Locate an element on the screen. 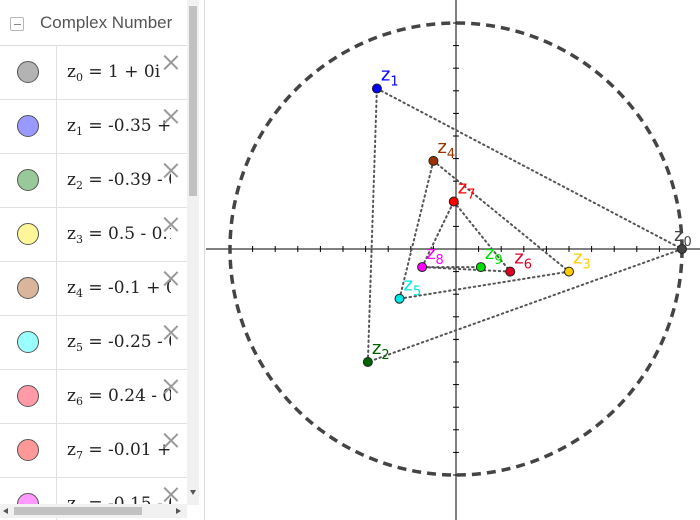 The width and height of the screenshot is (700, 520). algebra-row-z7: z7 = -0.01 + 0.21i is located at coordinates (93, 451).